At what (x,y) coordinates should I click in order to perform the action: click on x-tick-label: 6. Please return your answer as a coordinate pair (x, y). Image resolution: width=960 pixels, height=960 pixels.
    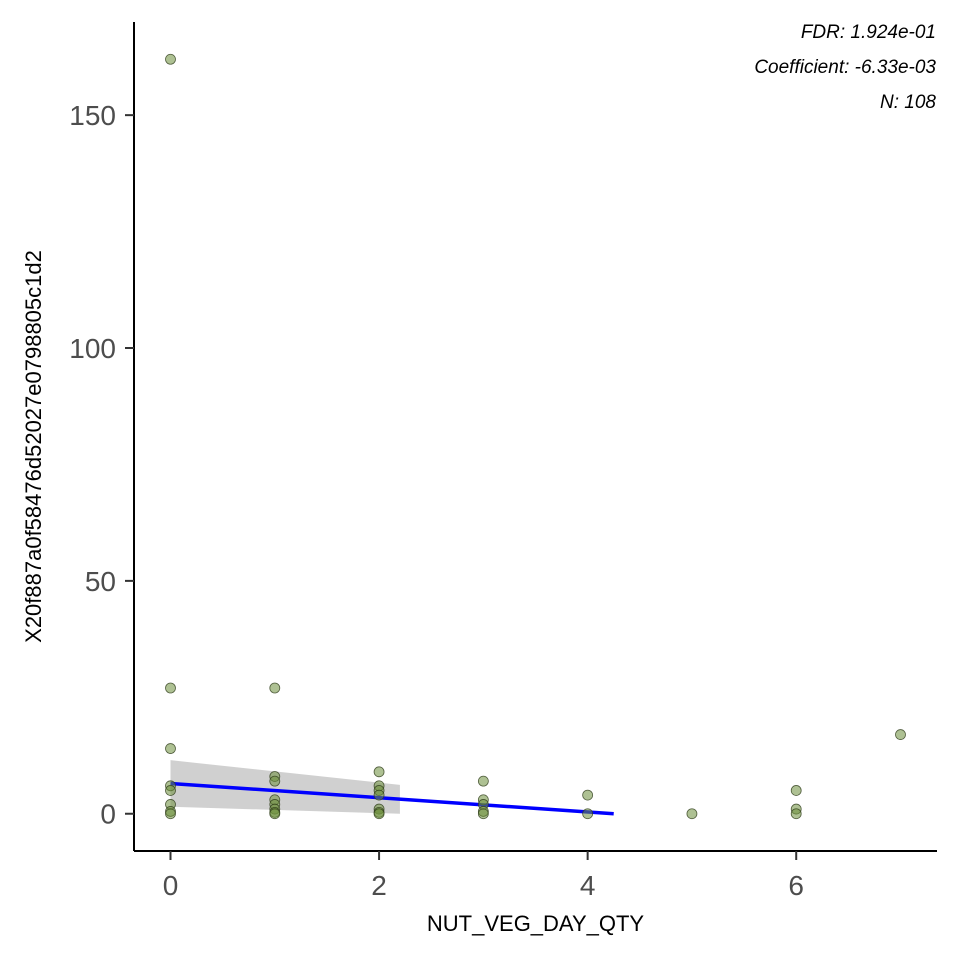
    Looking at the image, I should click on (796, 885).